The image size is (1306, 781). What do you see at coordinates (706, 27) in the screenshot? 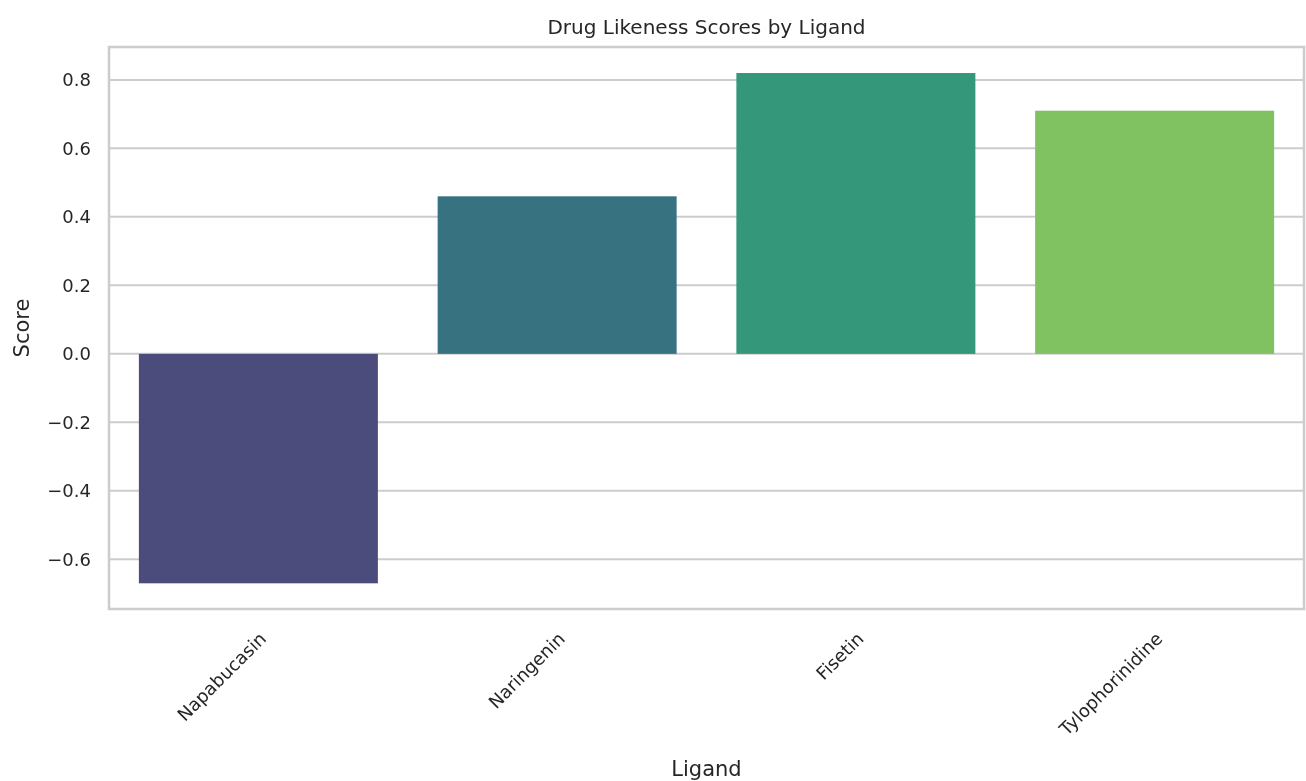
I see `chart-title: Drug Likeness Scores by Ligand` at bounding box center [706, 27].